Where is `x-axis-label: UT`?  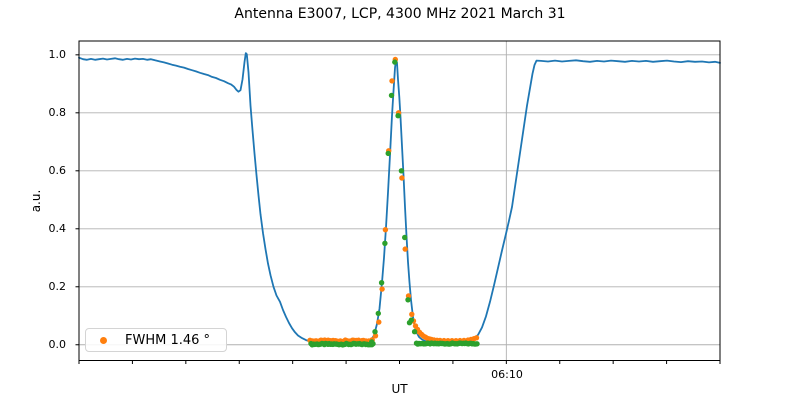 x-axis-label: UT is located at coordinates (399, 389).